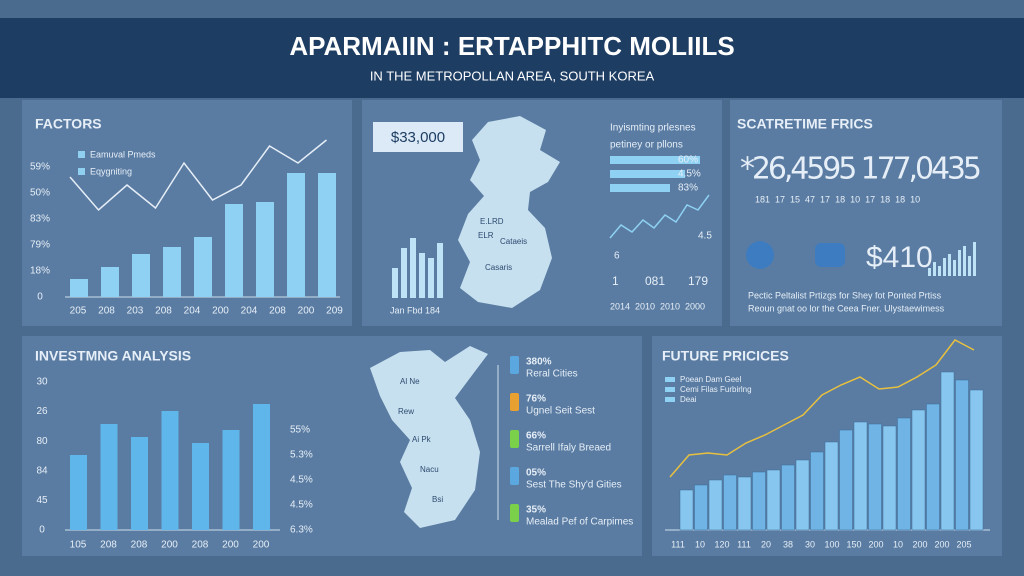 The width and height of the screenshot is (1024, 576). Describe the element at coordinates (512, 75) in the screenshot. I see `subtitle: IN THE METROPOLLAN AREA, SOUTH KOREA` at that location.